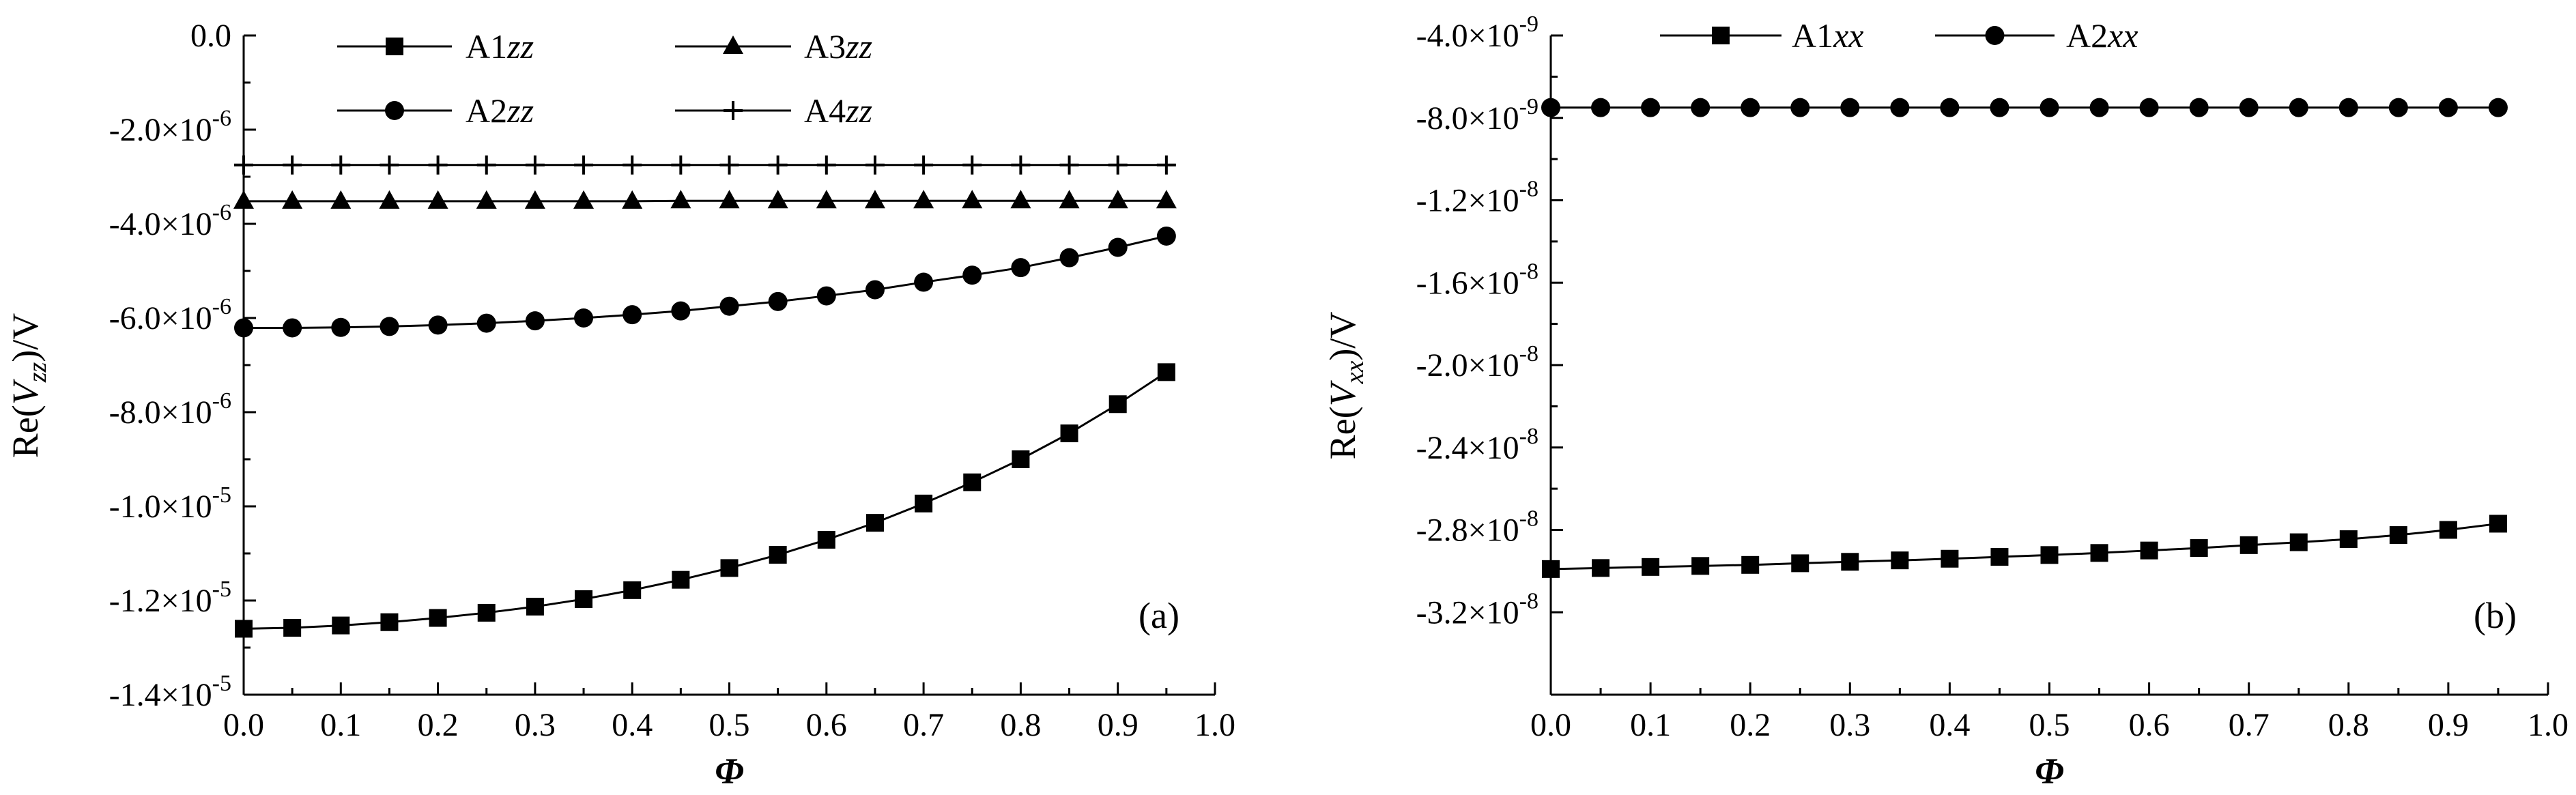 Image resolution: width=2576 pixels, height=795 pixels. What do you see at coordinates (838, 110) in the screenshot?
I see `legend-label: A4zz` at bounding box center [838, 110].